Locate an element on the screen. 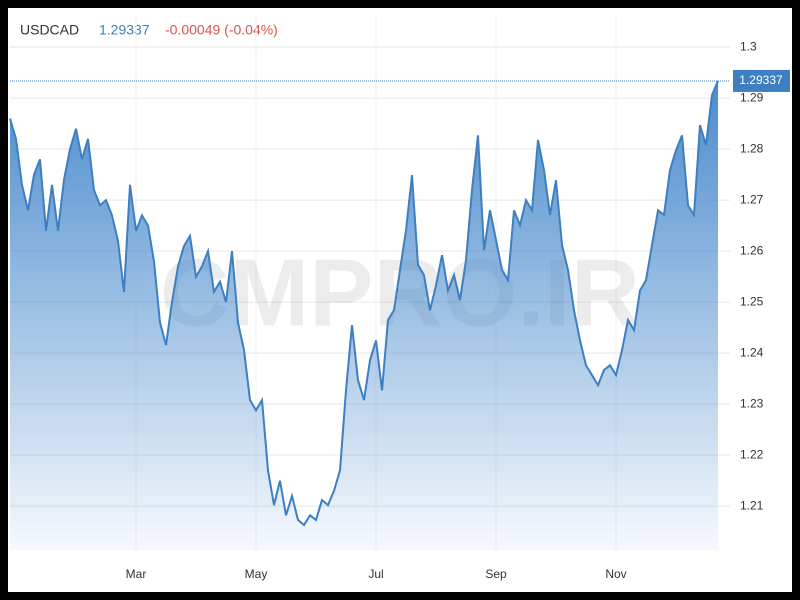 The width and height of the screenshot is (800, 600). x-tick-label: Jul is located at coordinates (375, 574).